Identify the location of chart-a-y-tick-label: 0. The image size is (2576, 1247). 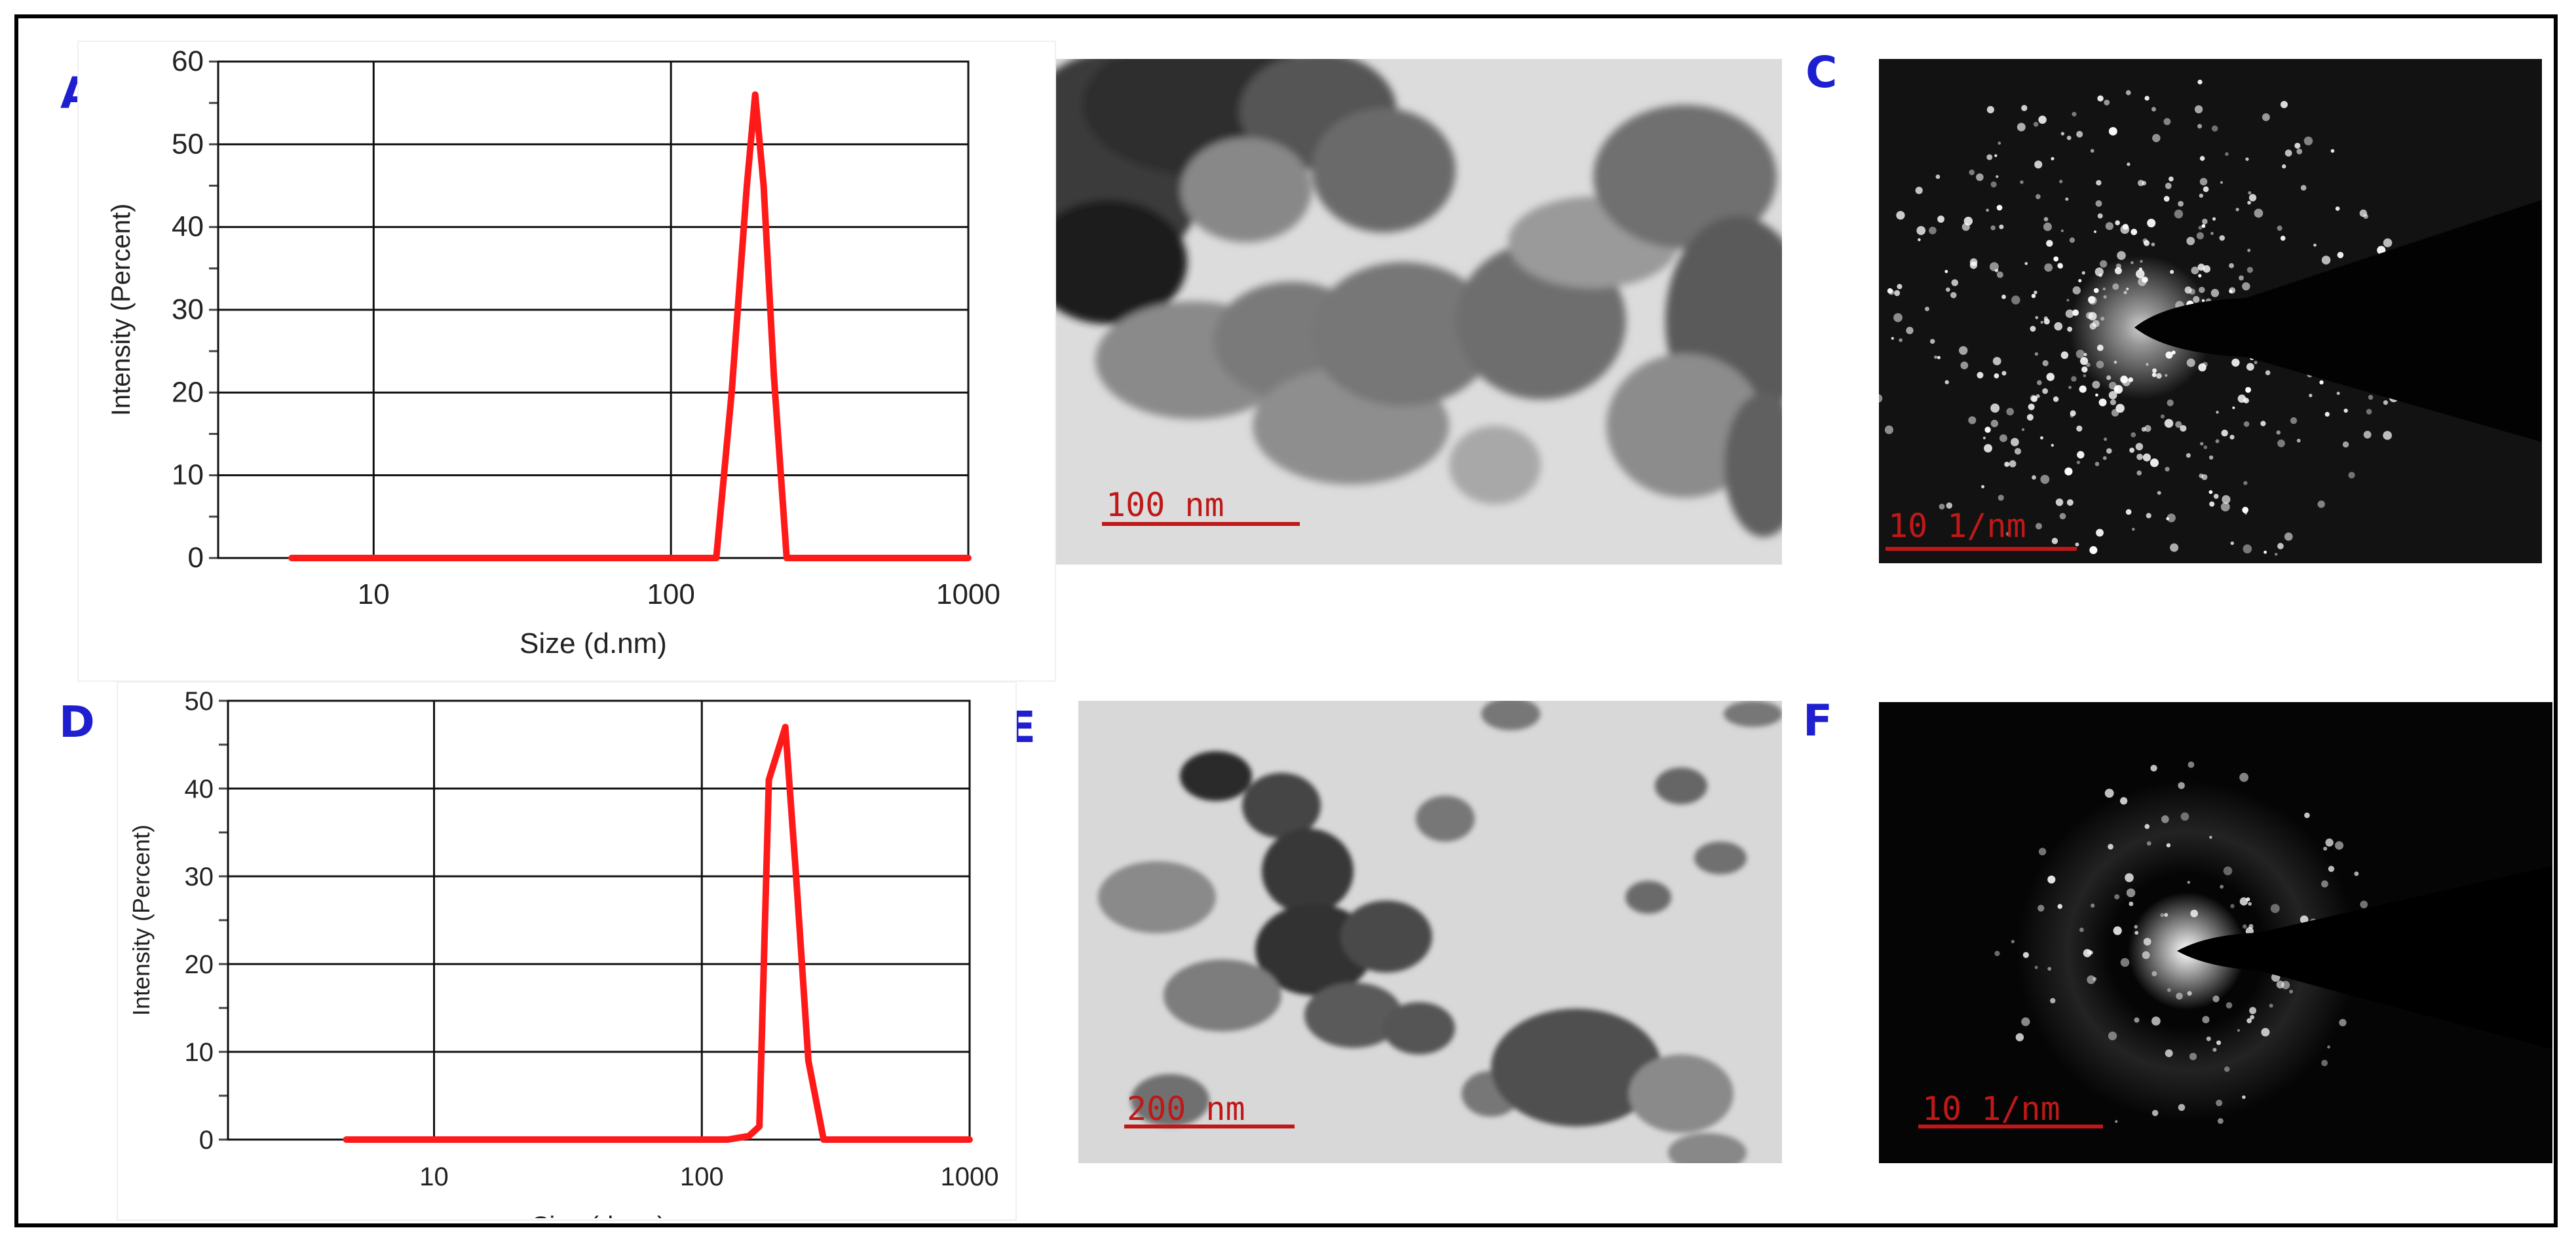
(196, 558).